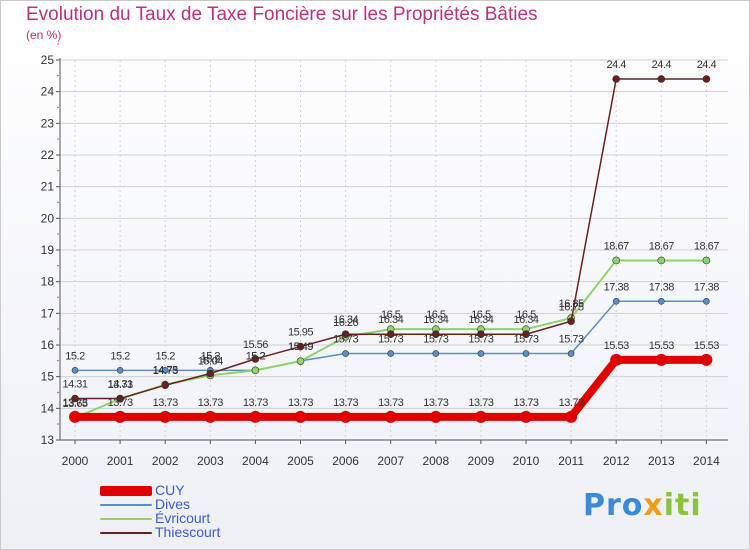 The image size is (750, 550). I want to click on x-tick-label: 2014, so click(706, 461).